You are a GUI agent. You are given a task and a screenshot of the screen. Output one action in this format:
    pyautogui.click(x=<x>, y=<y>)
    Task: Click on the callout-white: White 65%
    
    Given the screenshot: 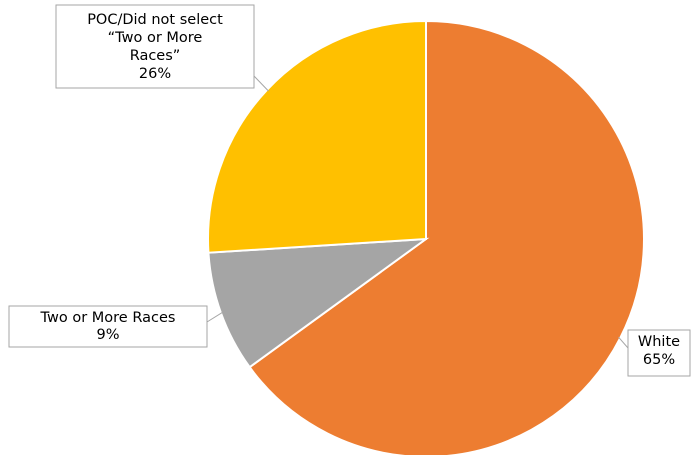 What is the action you would take?
    pyautogui.click(x=654, y=353)
    